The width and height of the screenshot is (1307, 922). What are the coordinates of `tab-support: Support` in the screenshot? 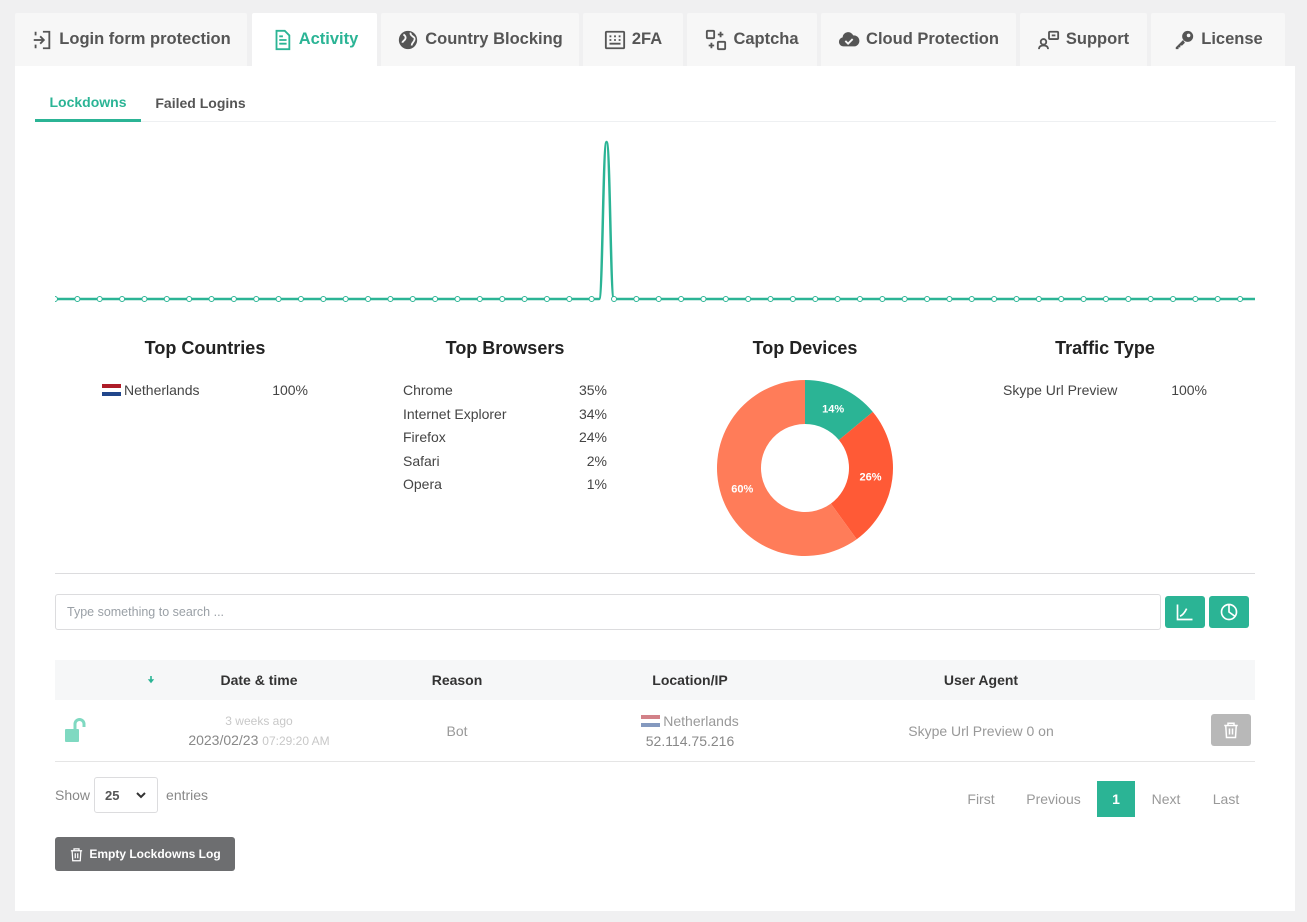 It's located at (1083, 39).